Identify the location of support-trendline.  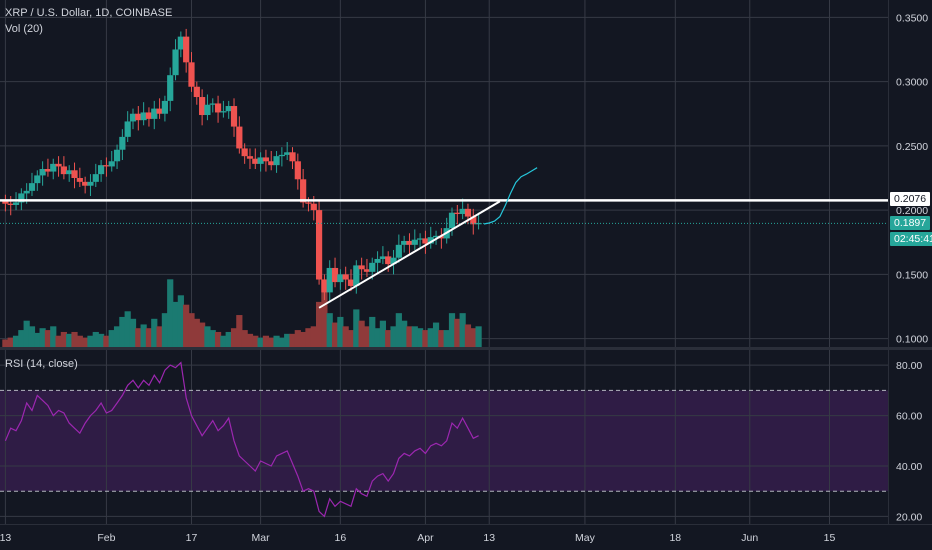
(409, 254).